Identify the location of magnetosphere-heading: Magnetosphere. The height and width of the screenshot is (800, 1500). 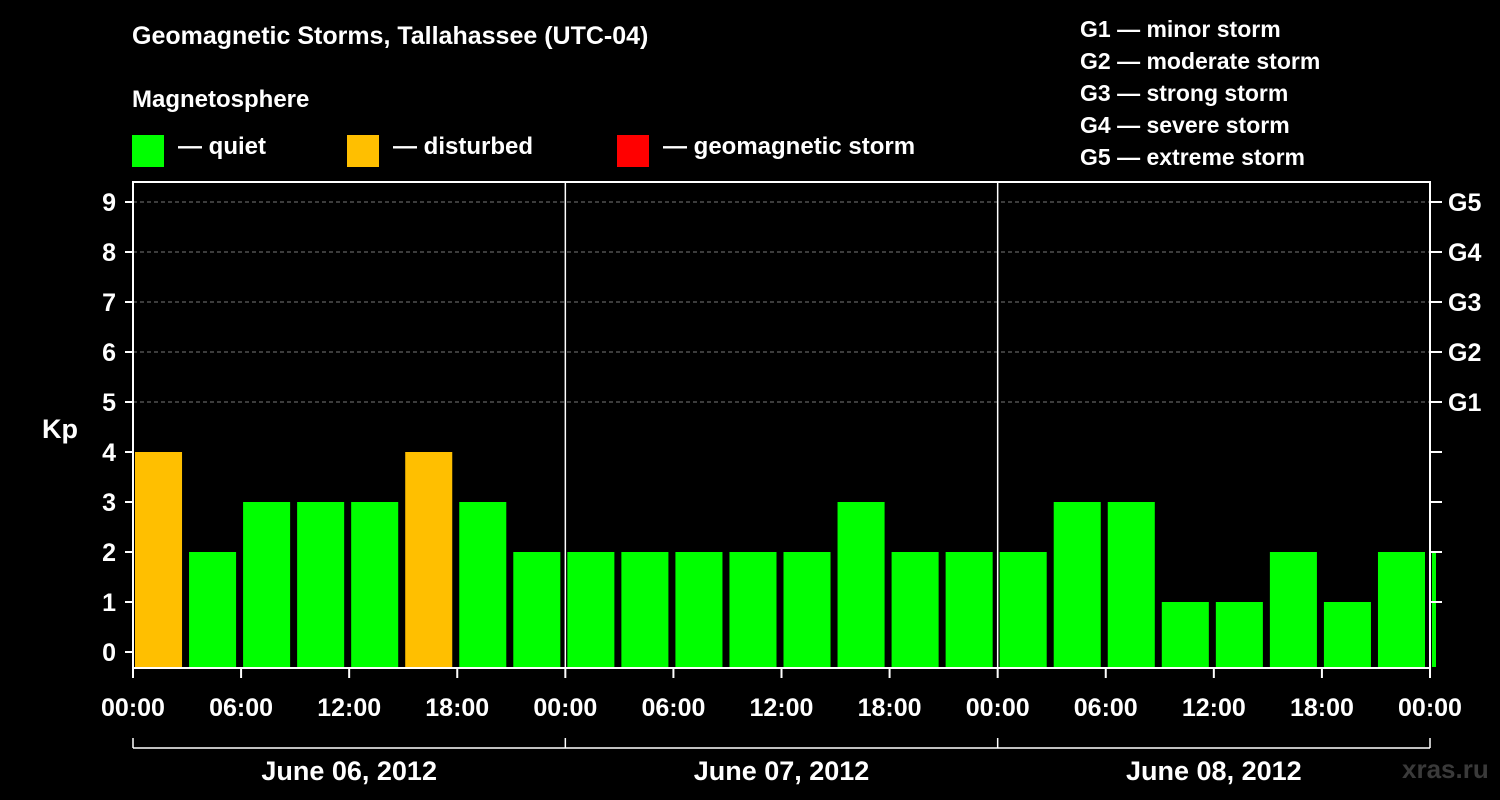
(221, 99).